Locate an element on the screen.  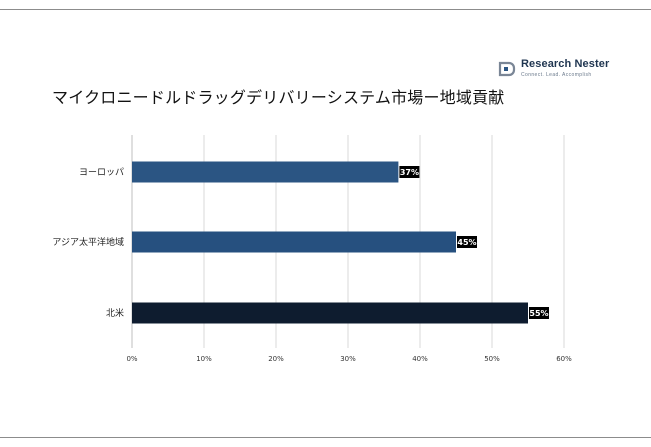
brand-tagline: Connect. Lead. Accomplish is located at coordinates (556, 75).